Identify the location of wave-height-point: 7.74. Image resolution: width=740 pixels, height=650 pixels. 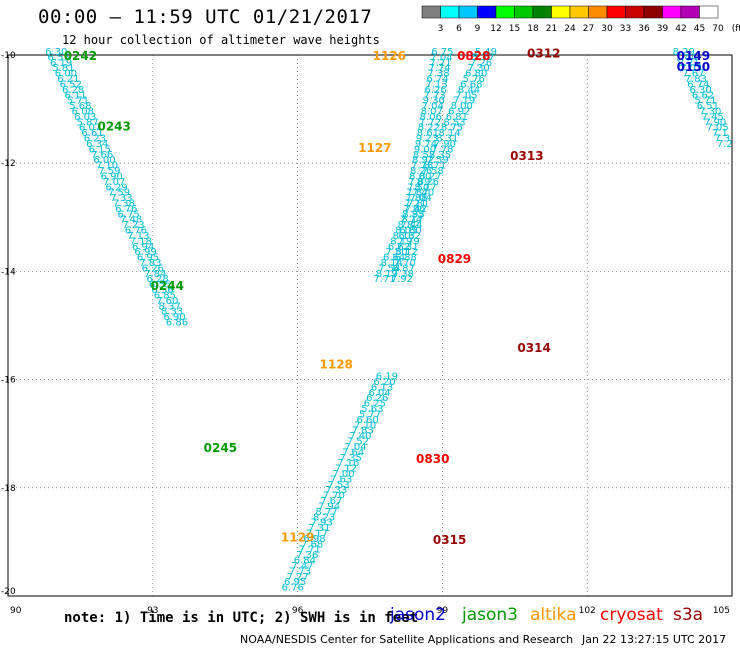
(411, 220).